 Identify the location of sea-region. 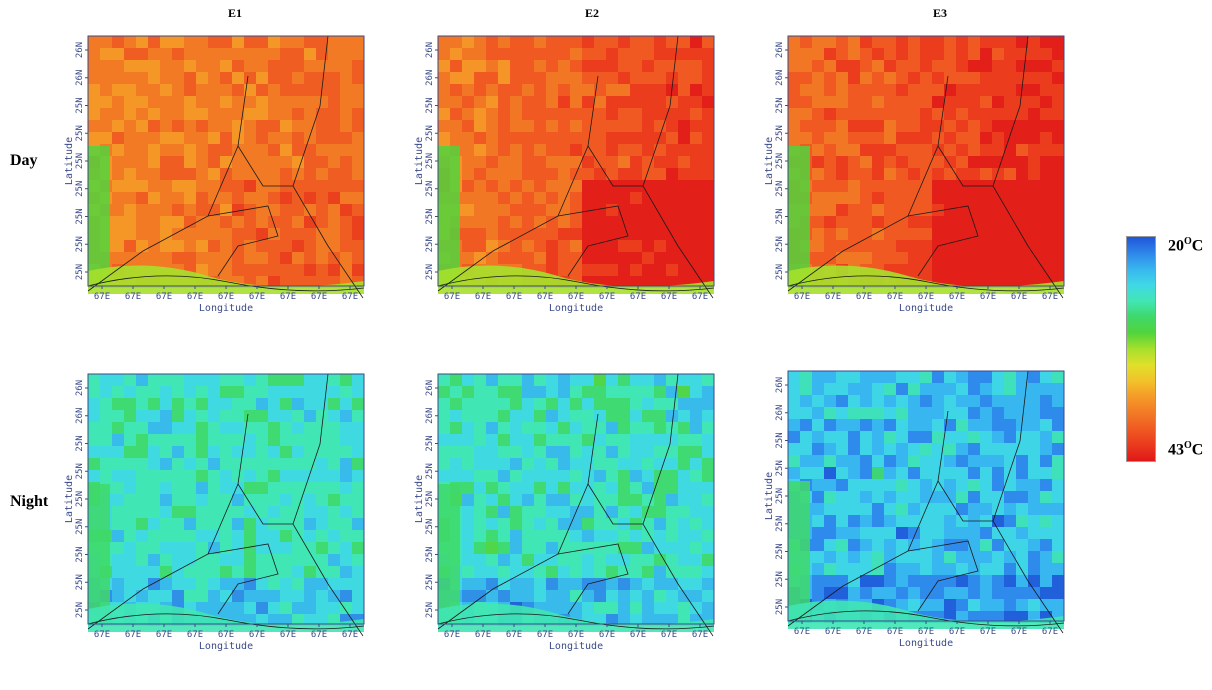
(926, 614).